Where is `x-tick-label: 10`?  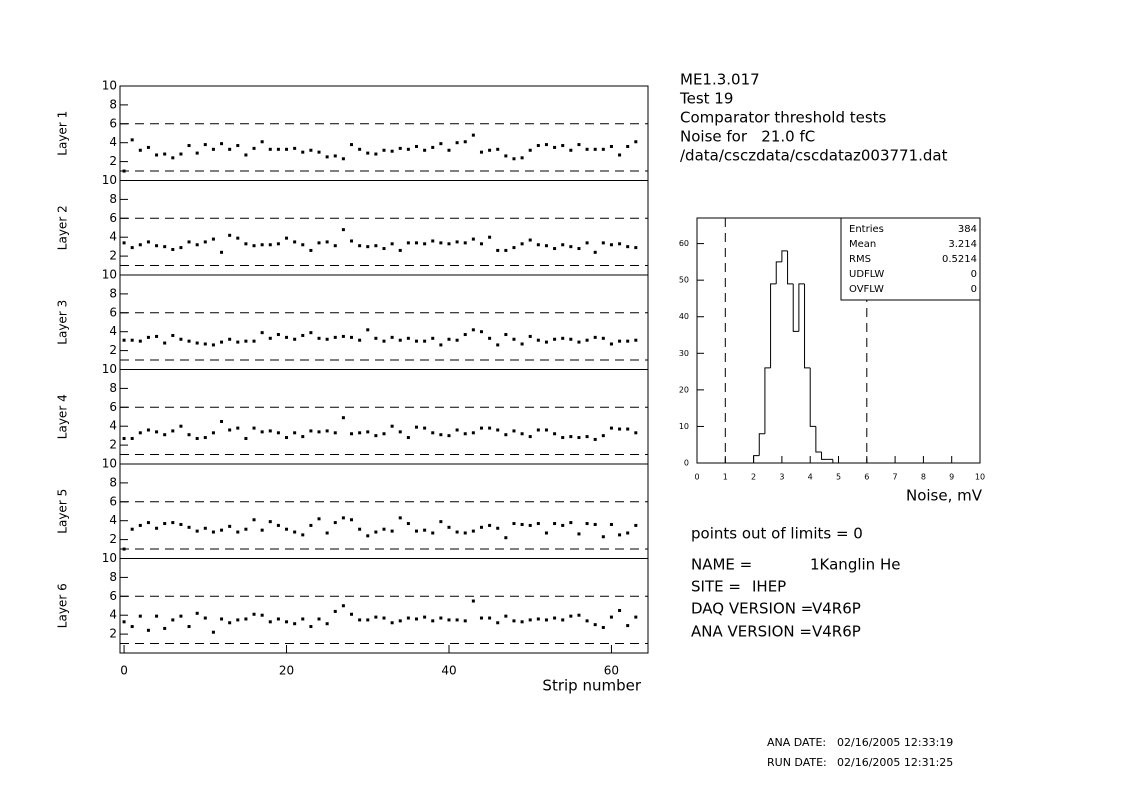 x-tick-label: 10 is located at coordinates (980, 477).